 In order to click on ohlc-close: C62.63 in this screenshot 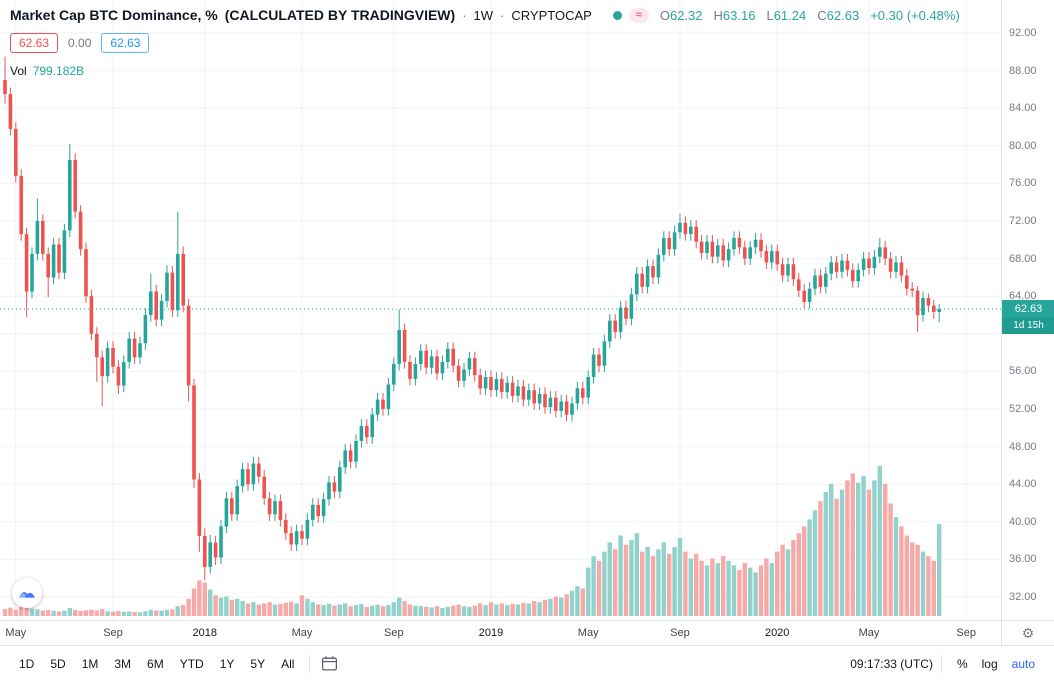, I will do `click(838, 15)`.